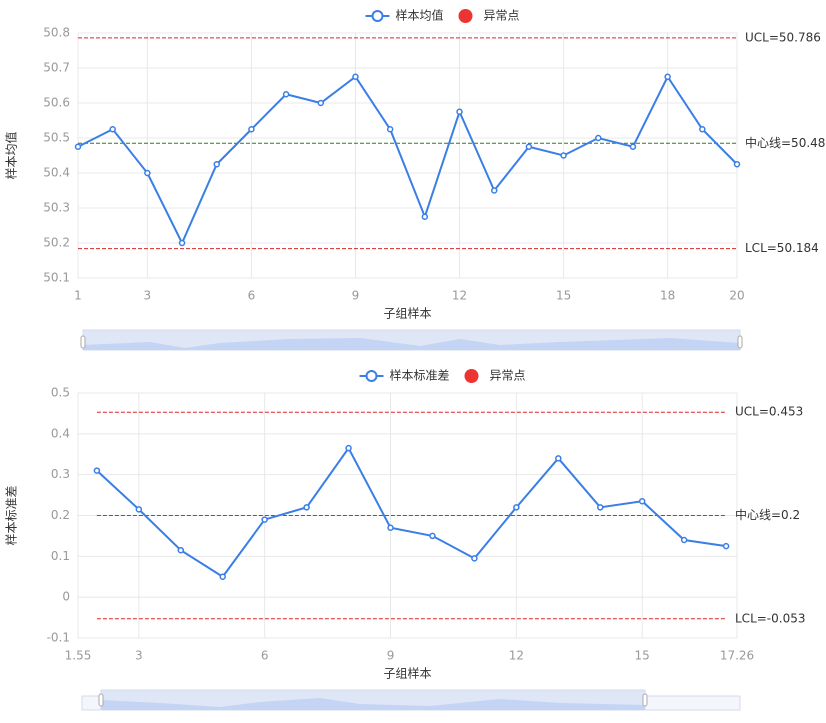 The image size is (826, 723). What do you see at coordinates (56, 138) in the screenshot?
I see `y-tick-label: 50.5` at bounding box center [56, 138].